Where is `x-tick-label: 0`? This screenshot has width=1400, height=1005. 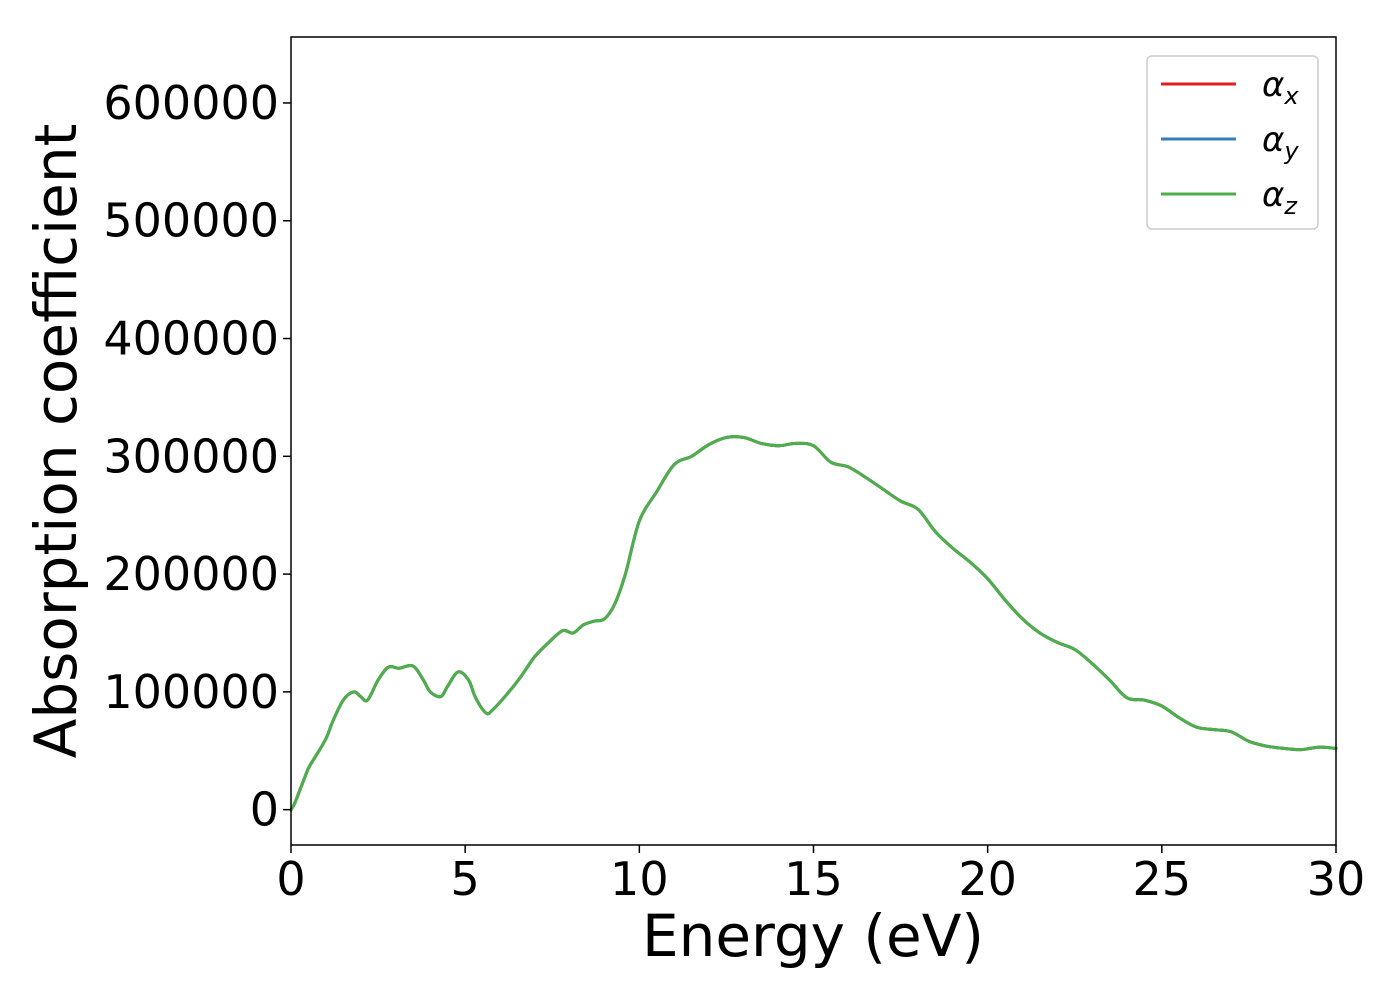 x-tick-label: 0 is located at coordinates (290, 879).